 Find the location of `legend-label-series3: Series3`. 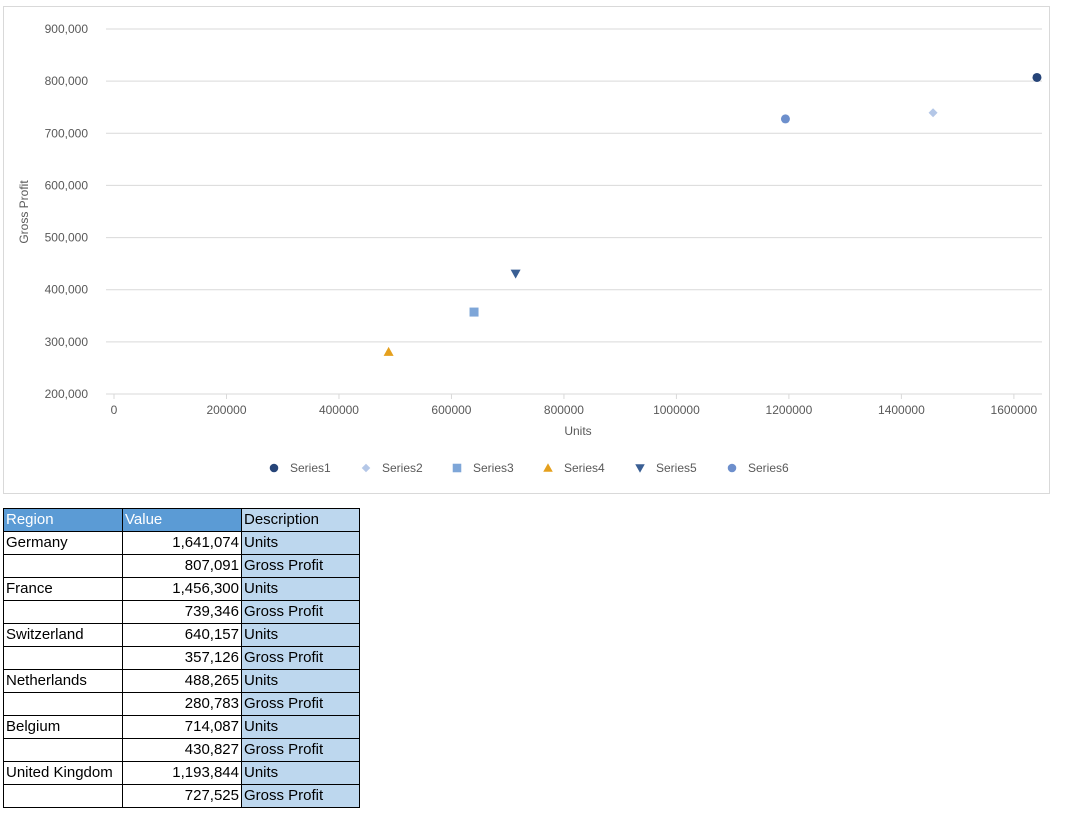

legend-label-series3: Series3 is located at coordinates (493, 468).